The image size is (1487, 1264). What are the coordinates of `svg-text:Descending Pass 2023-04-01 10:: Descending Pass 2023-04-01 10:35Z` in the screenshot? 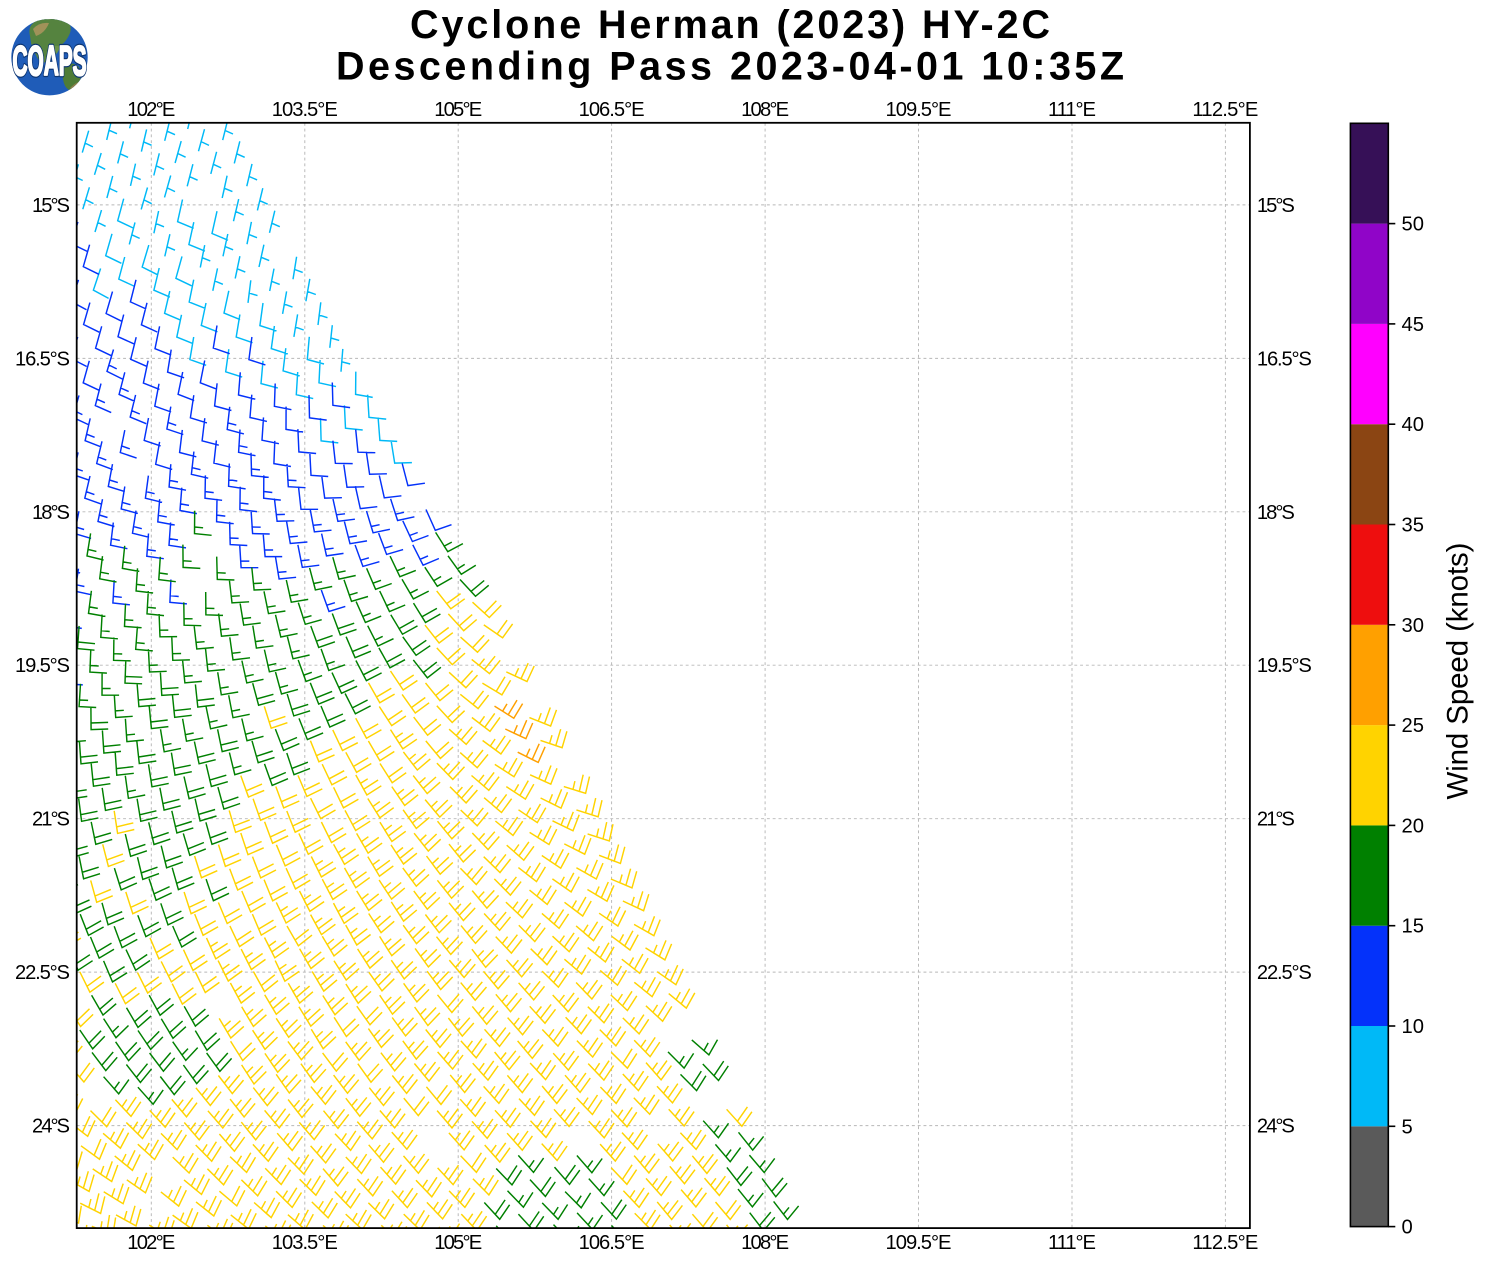 It's located at (730, 67).